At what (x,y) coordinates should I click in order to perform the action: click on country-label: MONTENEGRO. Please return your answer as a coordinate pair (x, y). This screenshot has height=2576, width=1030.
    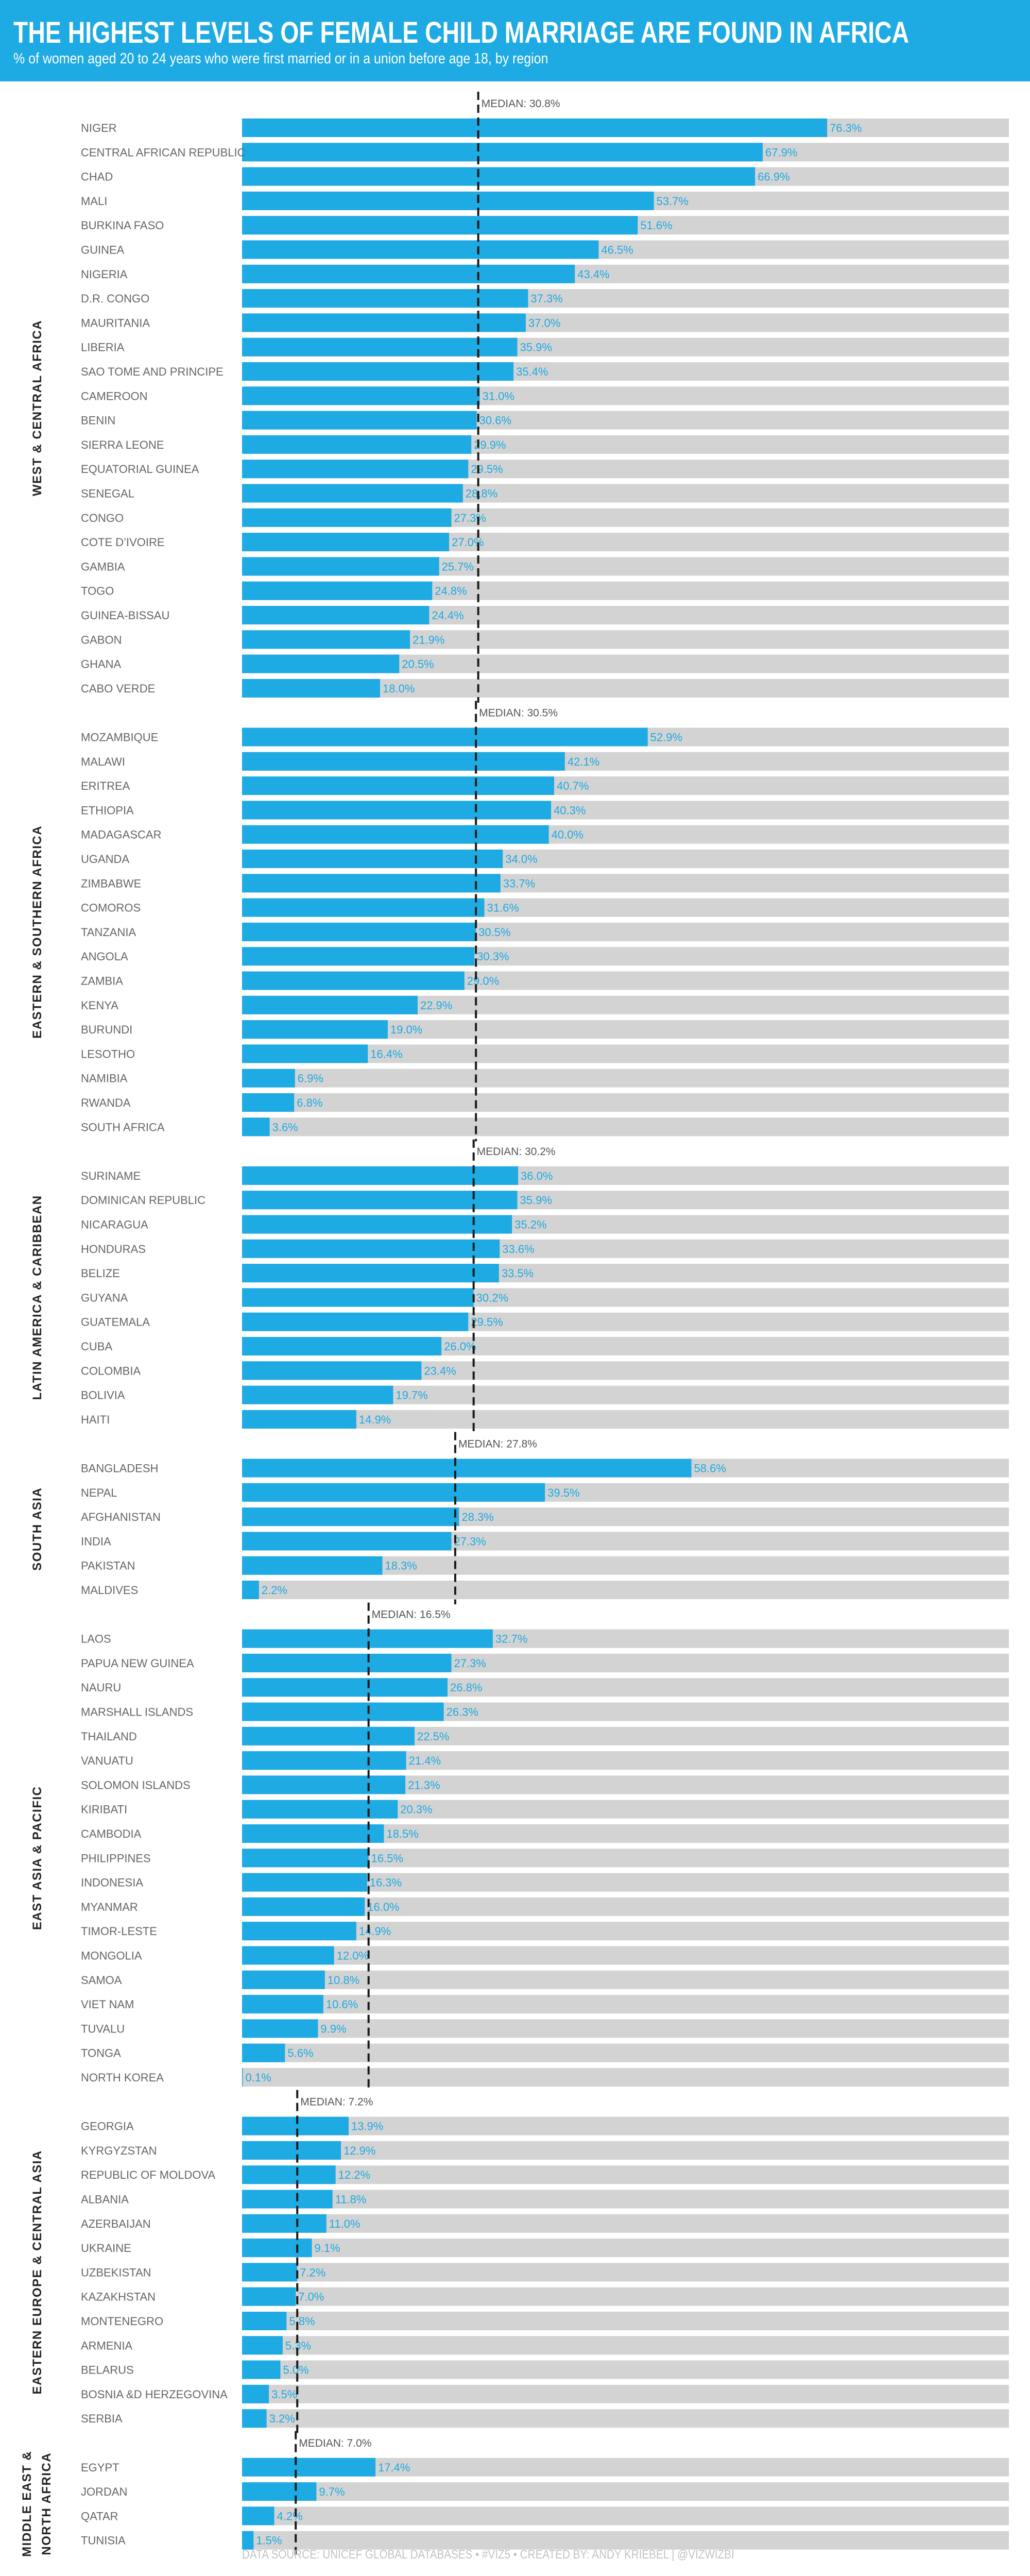
    Looking at the image, I should click on (122, 2321).